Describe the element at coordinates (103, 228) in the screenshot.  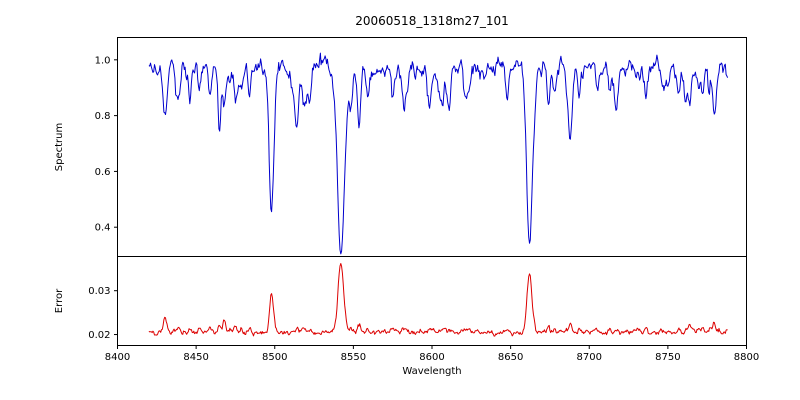
I see `y-tick-label: 0.4` at that location.